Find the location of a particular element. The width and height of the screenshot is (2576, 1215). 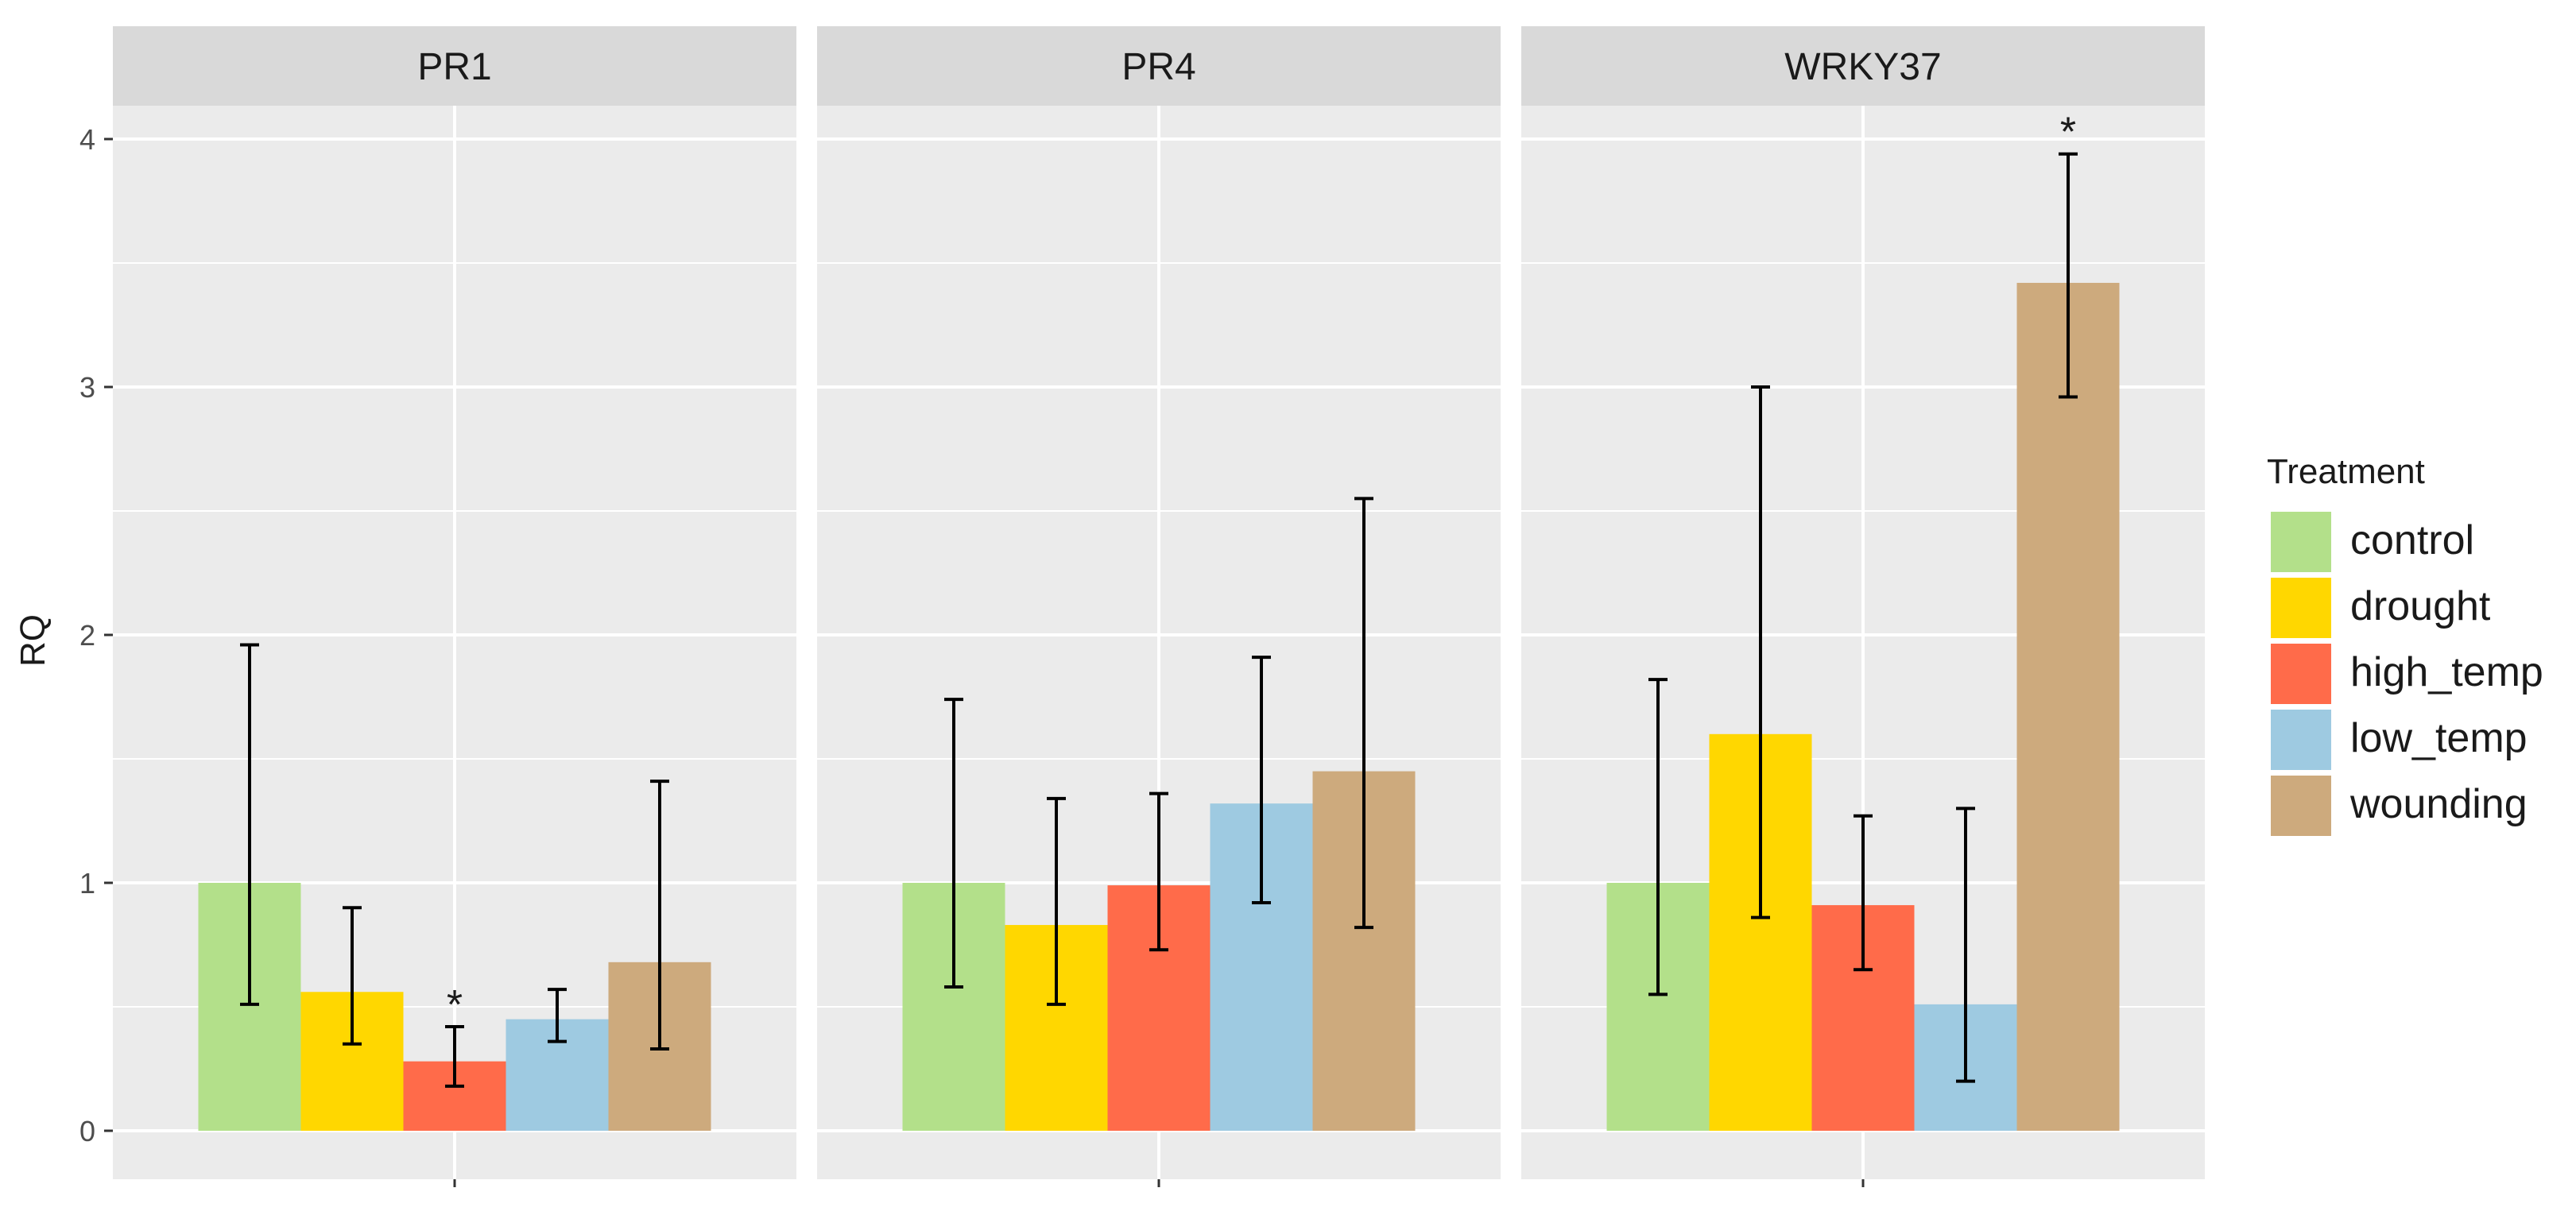

legend-key-high-temp is located at coordinates (2301, 674).